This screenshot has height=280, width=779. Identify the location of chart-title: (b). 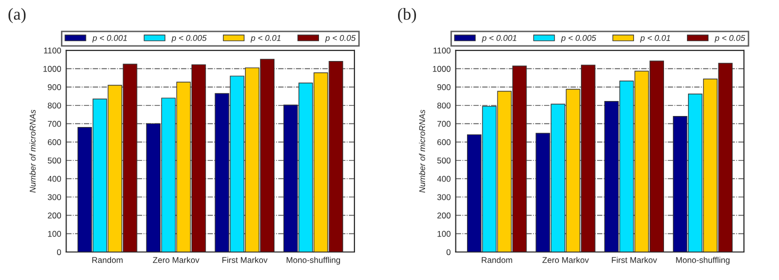
(407, 16).